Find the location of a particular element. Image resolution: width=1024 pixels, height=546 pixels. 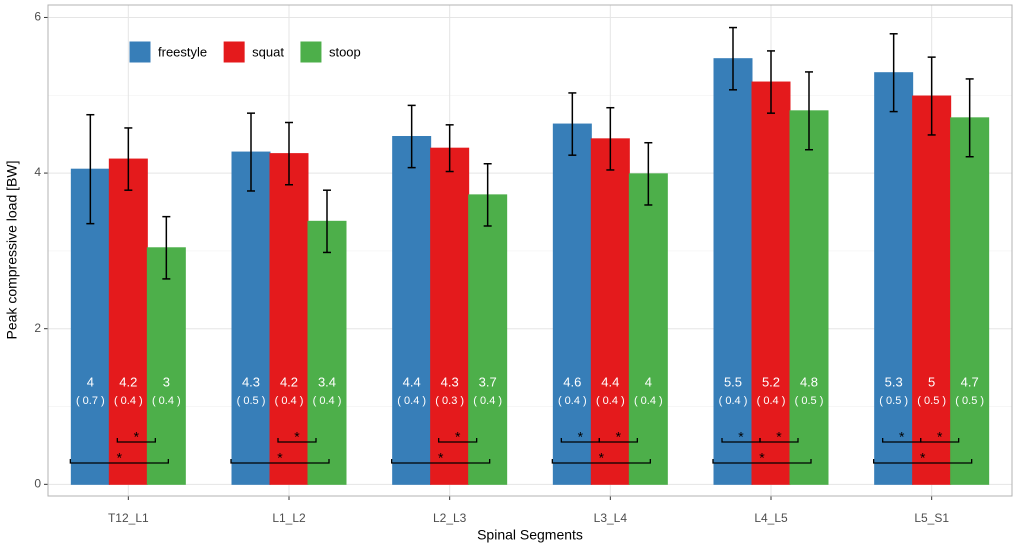

y-tick-label: 6 is located at coordinates (37, 17).